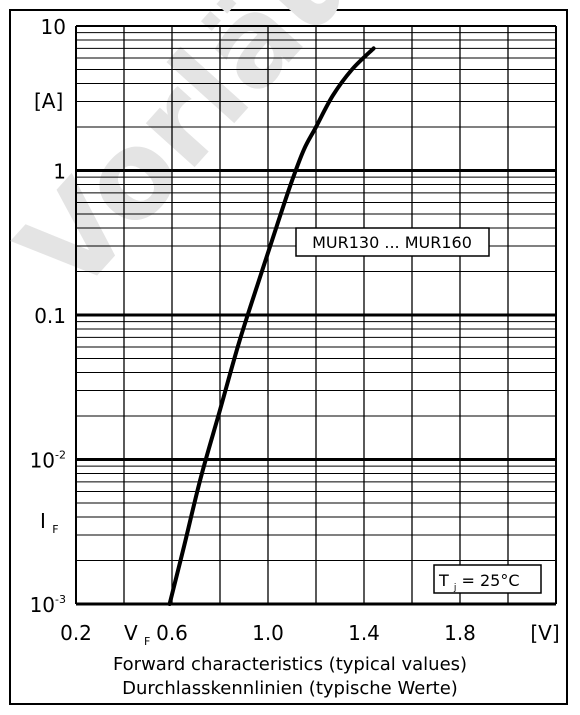  What do you see at coordinates (443, 580) in the screenshot?
I see `temperature-symbol: T` at bounding box center [443, 580].